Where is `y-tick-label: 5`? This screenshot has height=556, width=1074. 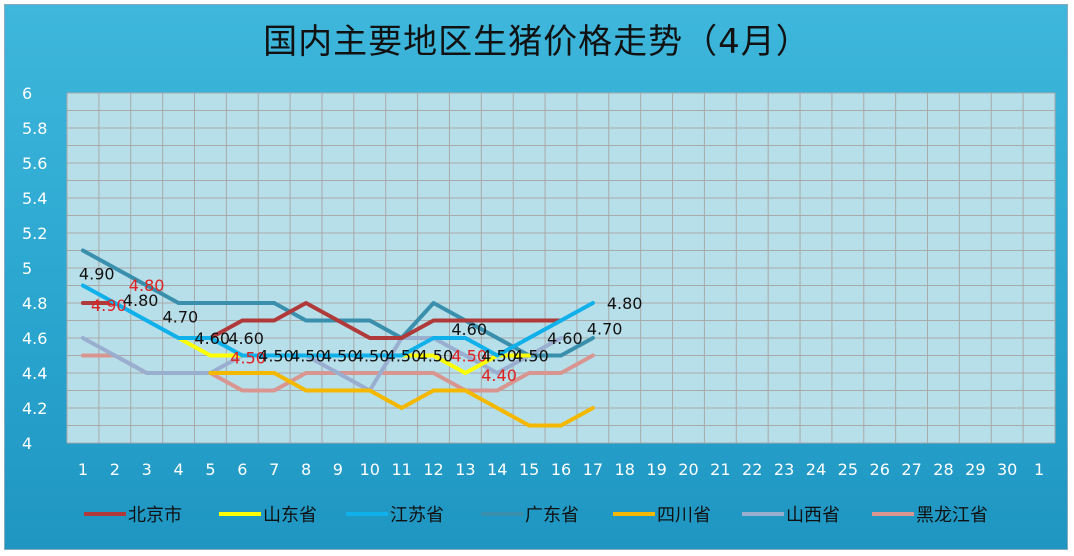 y-tick-label: 5 is located at coordinates (27, 268).